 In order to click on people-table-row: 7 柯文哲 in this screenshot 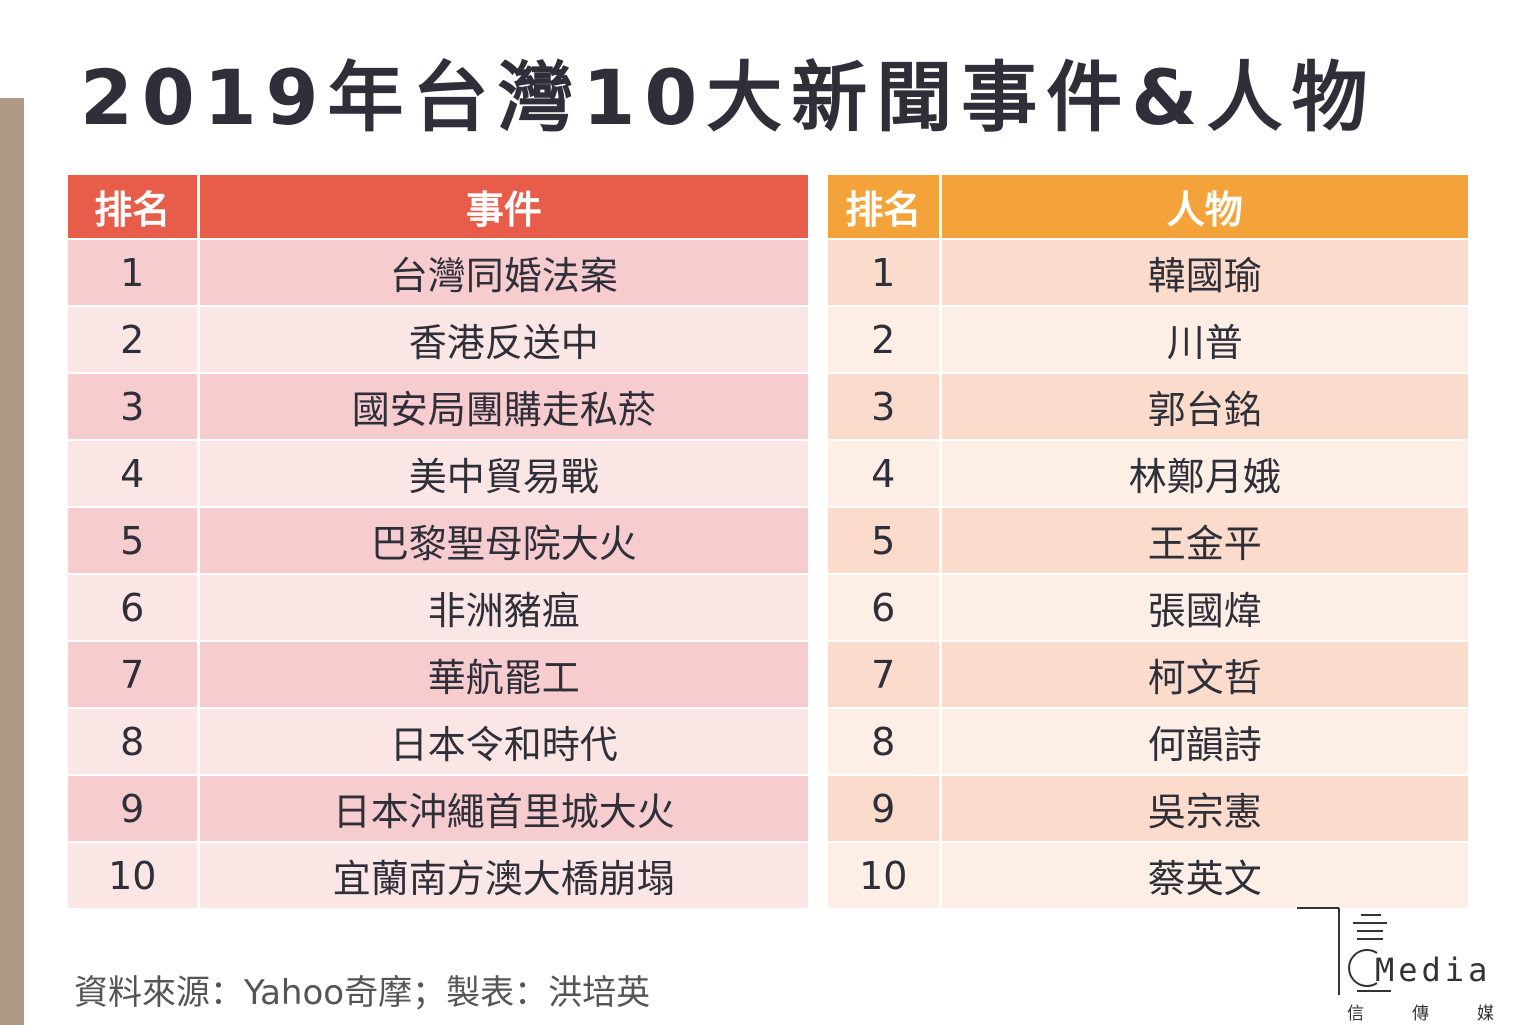, I will do `click(1148, 674)`.